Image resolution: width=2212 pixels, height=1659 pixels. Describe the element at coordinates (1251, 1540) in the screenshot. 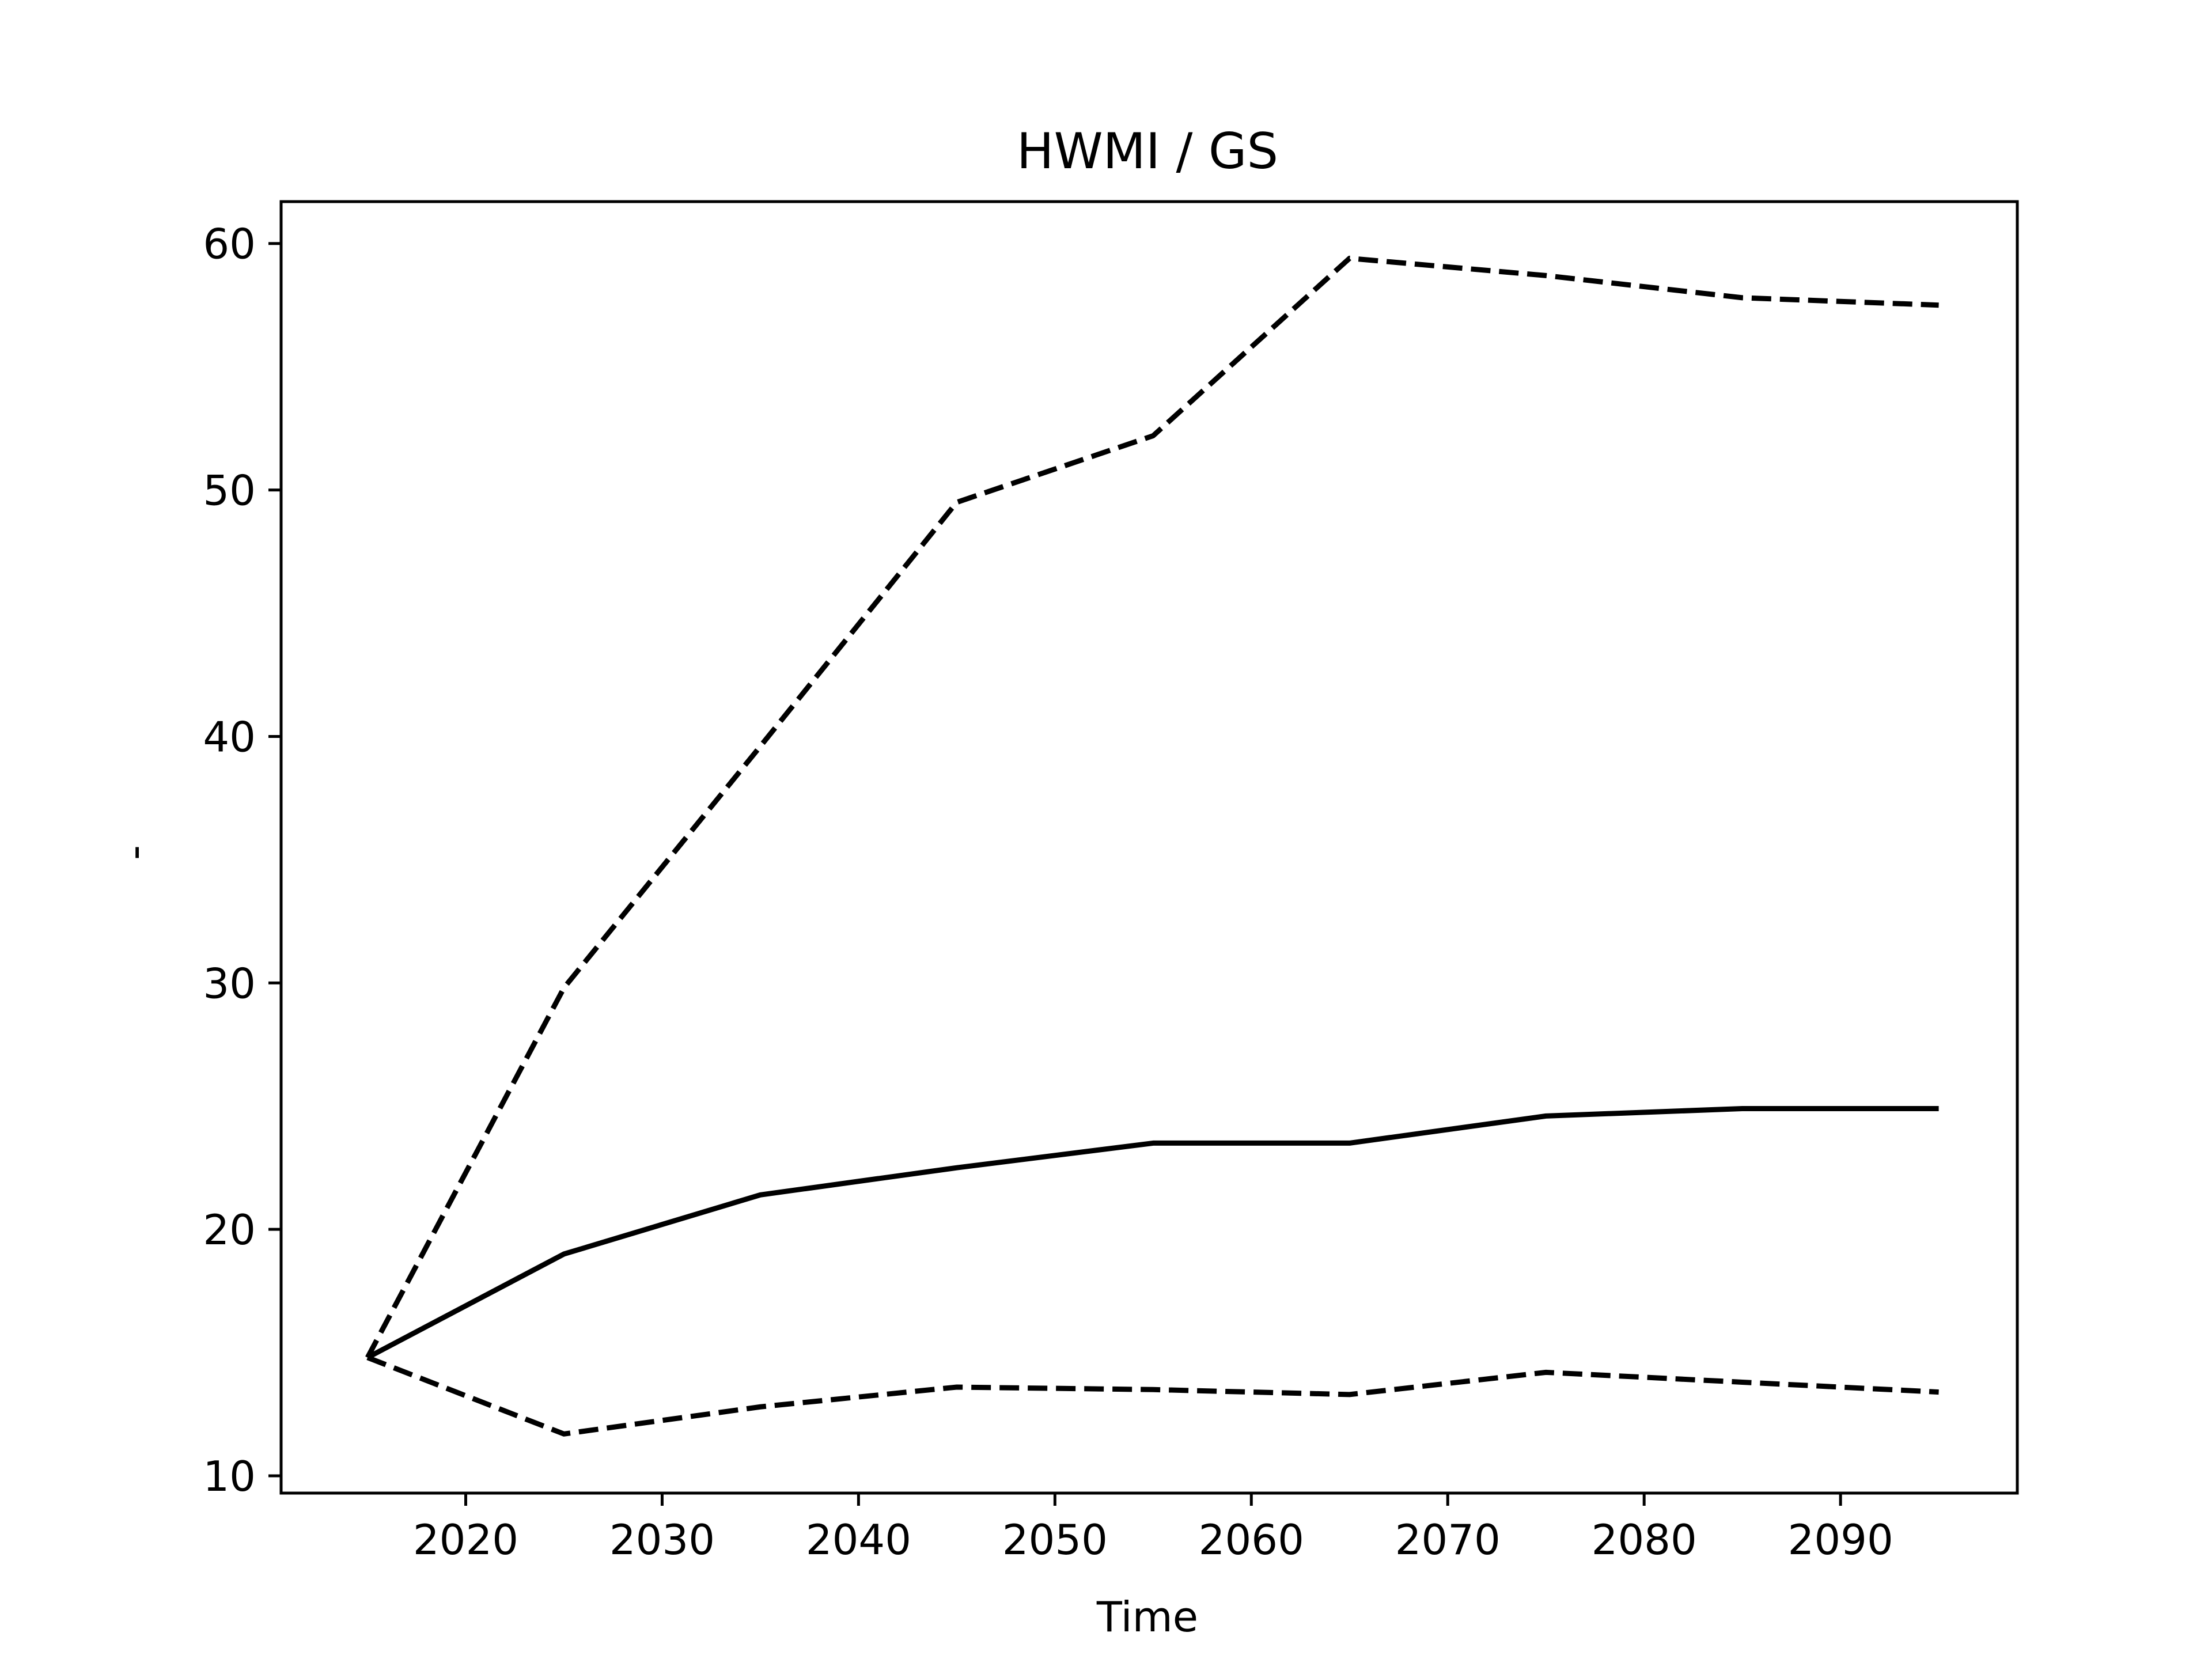

I see `x-tick-label: 2060` at that location.